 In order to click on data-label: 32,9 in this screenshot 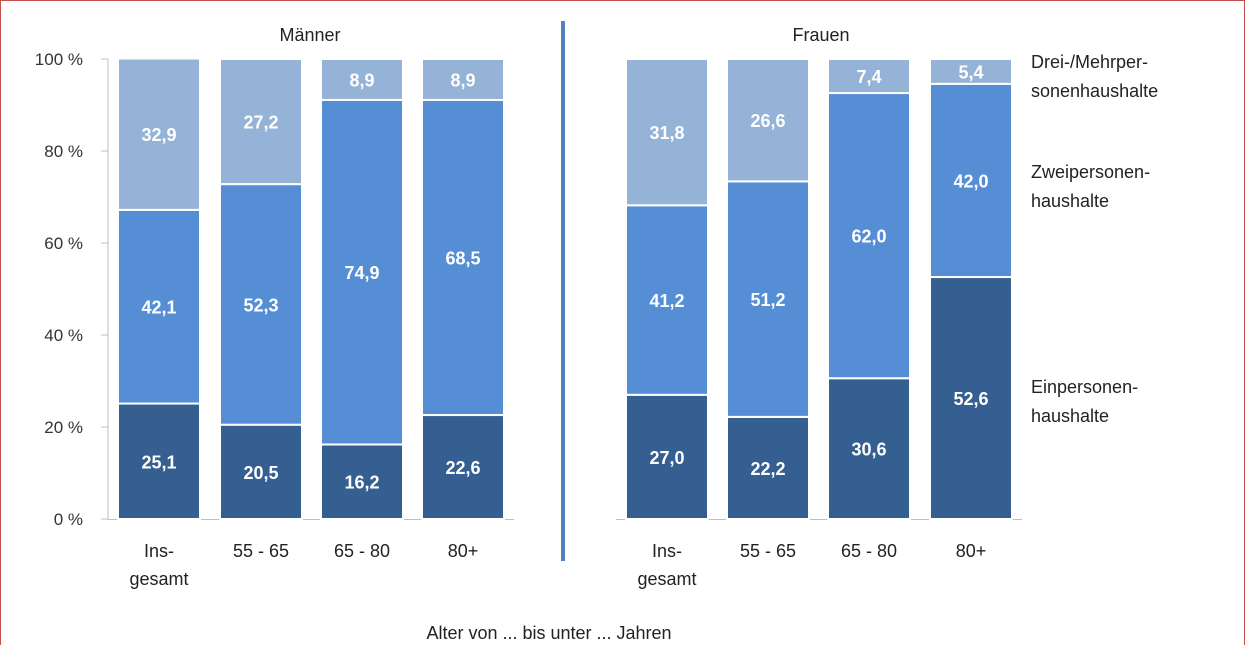, I will do `click(158, 135)`.